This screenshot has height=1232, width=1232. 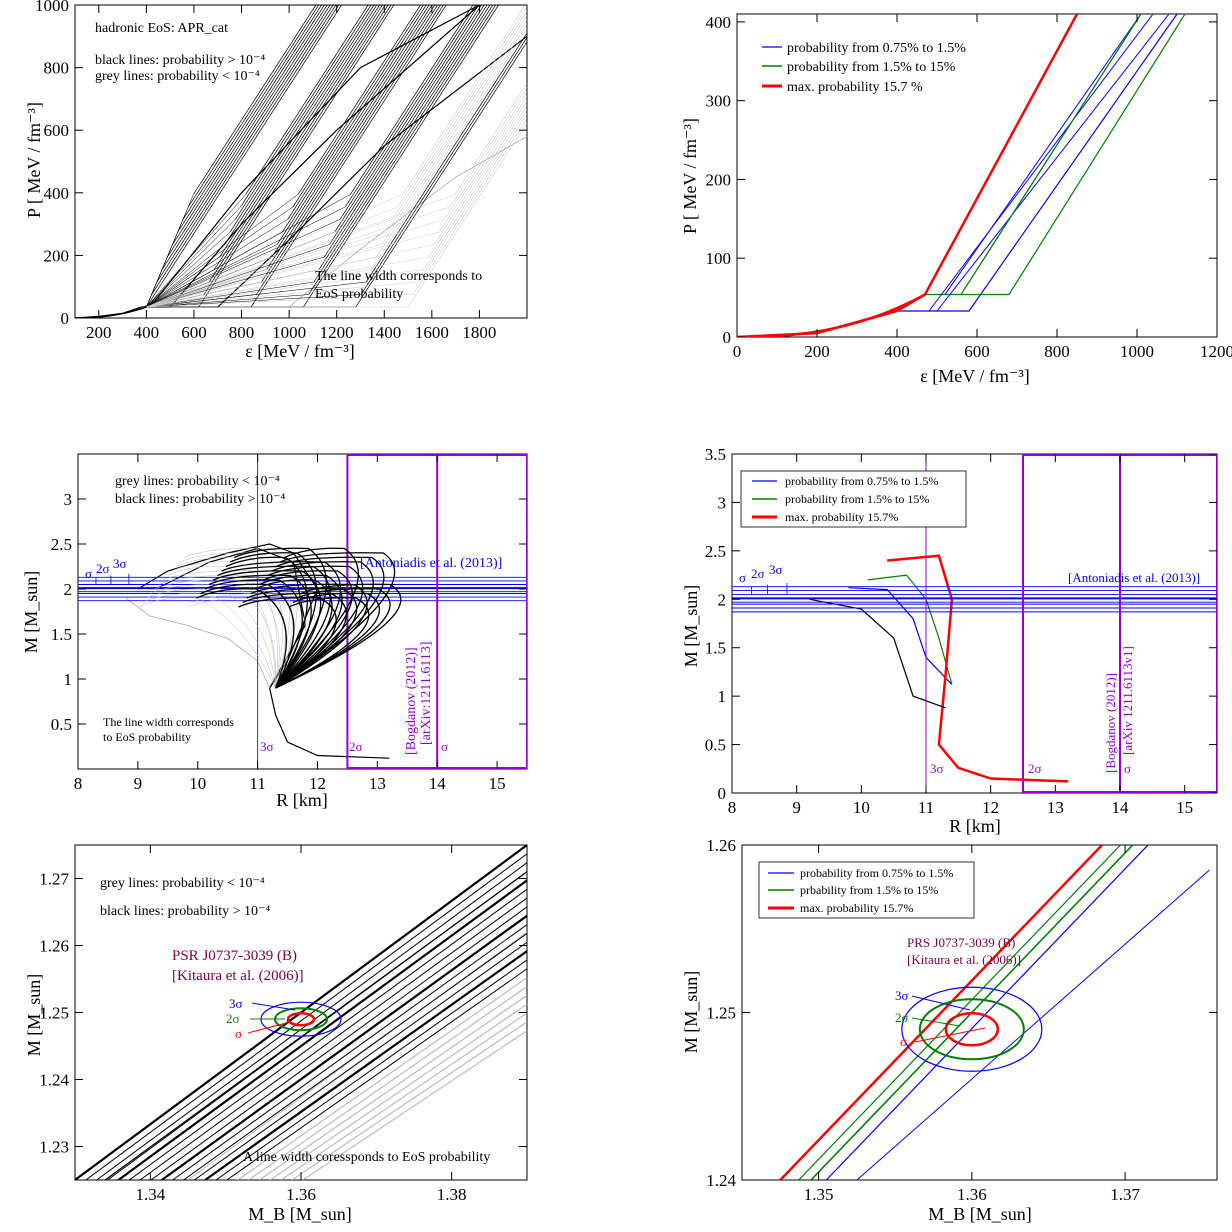 I want to click on p6-mbm-line, so click(x=1033, y=1024).